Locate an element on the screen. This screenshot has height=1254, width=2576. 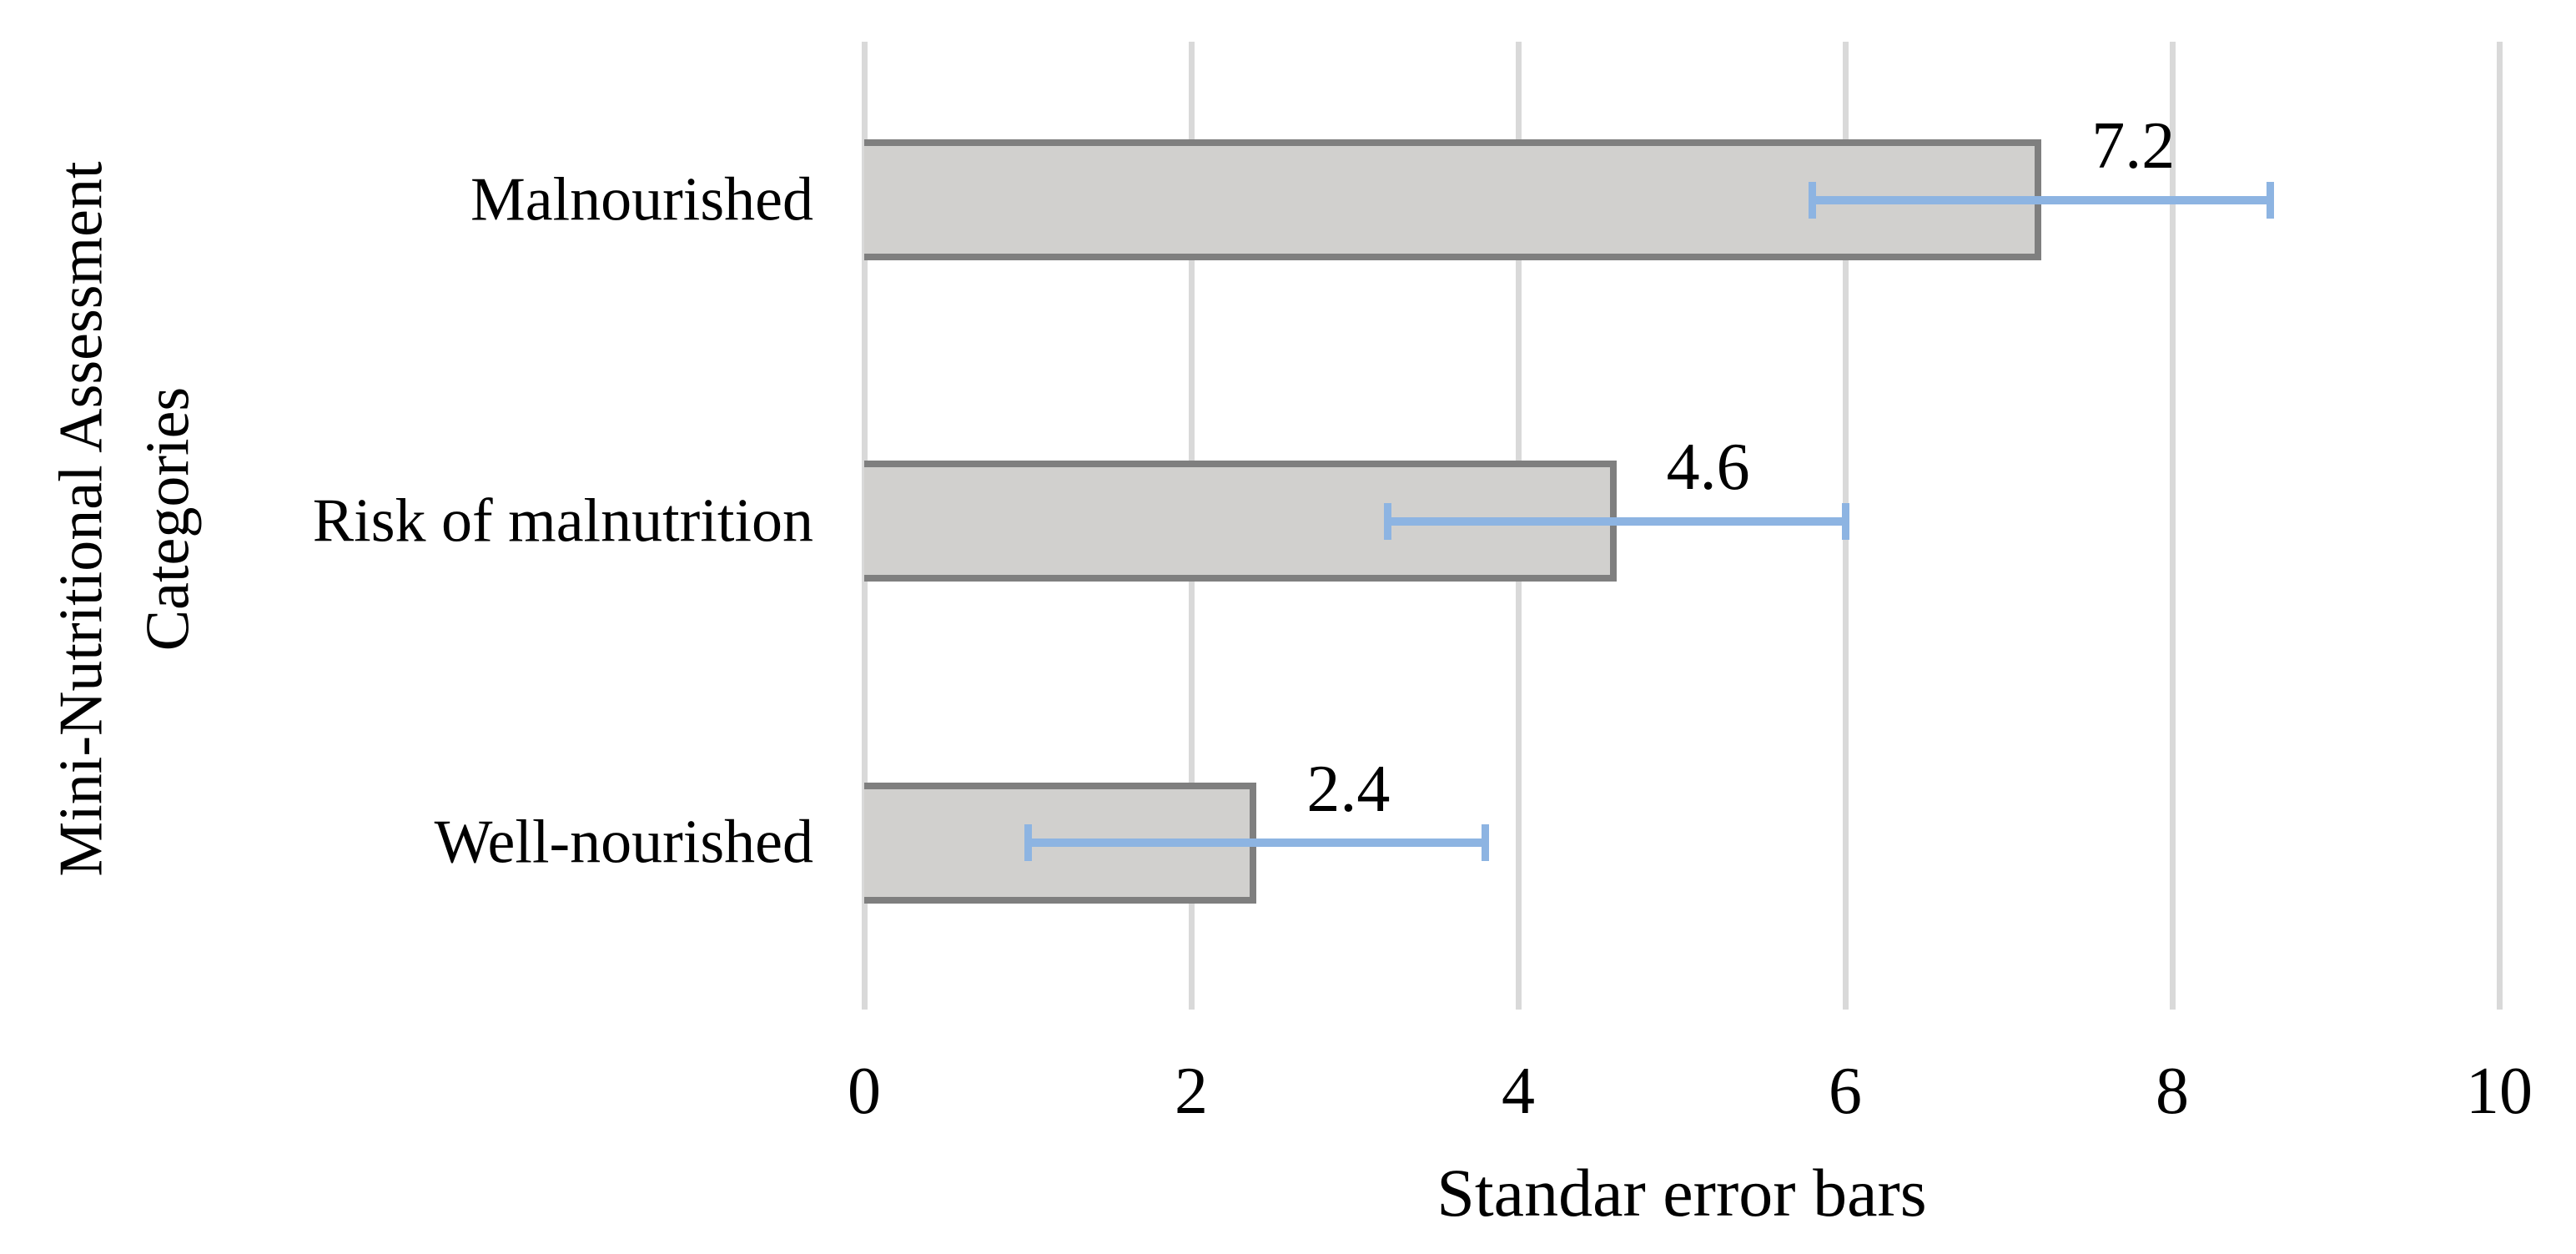
data-label: 4.6 is located at coordinates (1708, 468).